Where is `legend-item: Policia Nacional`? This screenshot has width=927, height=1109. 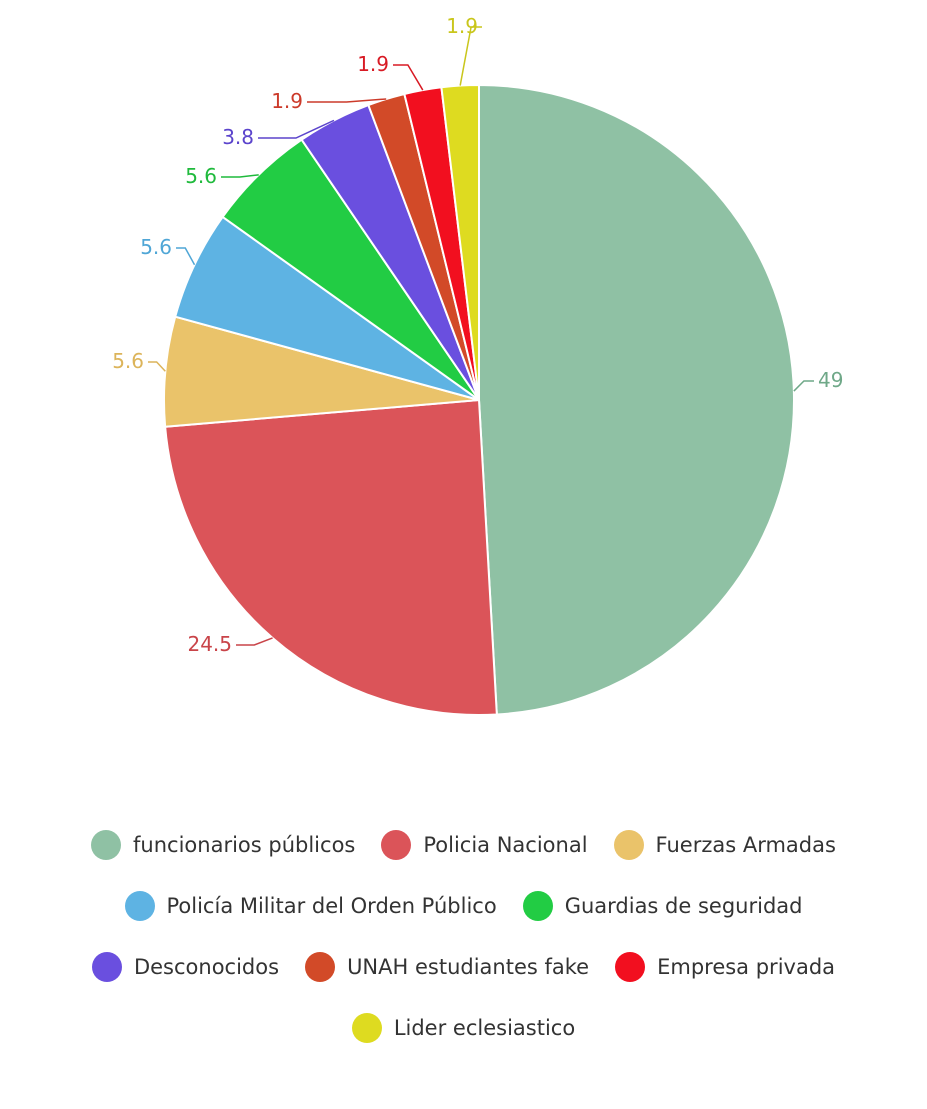 legend-item: Policia Nacional is located at coordinates (484, 845).